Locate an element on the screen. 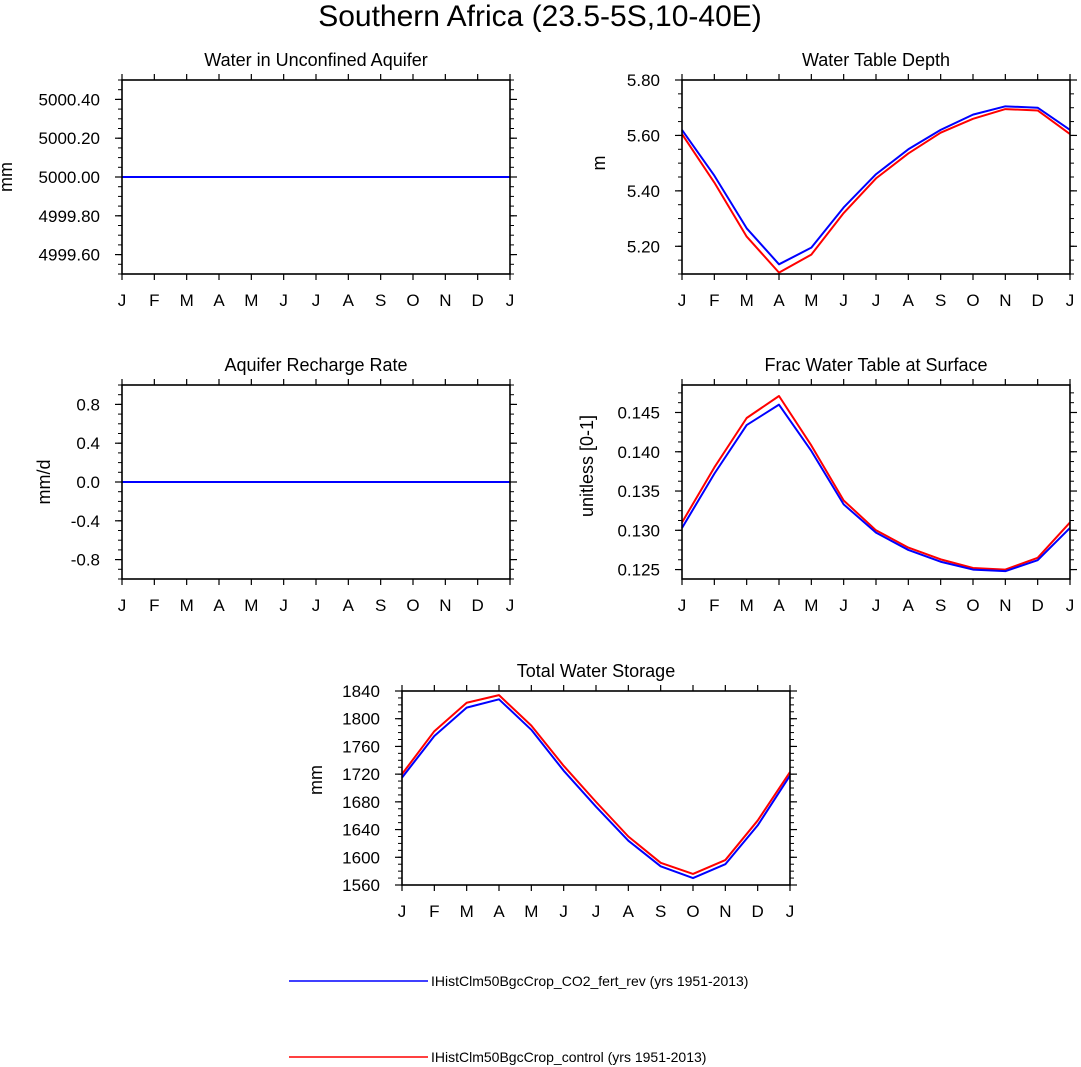 This screenshot has height=1067, width=1081. y-tick-label: 1600 is located at coordinates (361, 857).